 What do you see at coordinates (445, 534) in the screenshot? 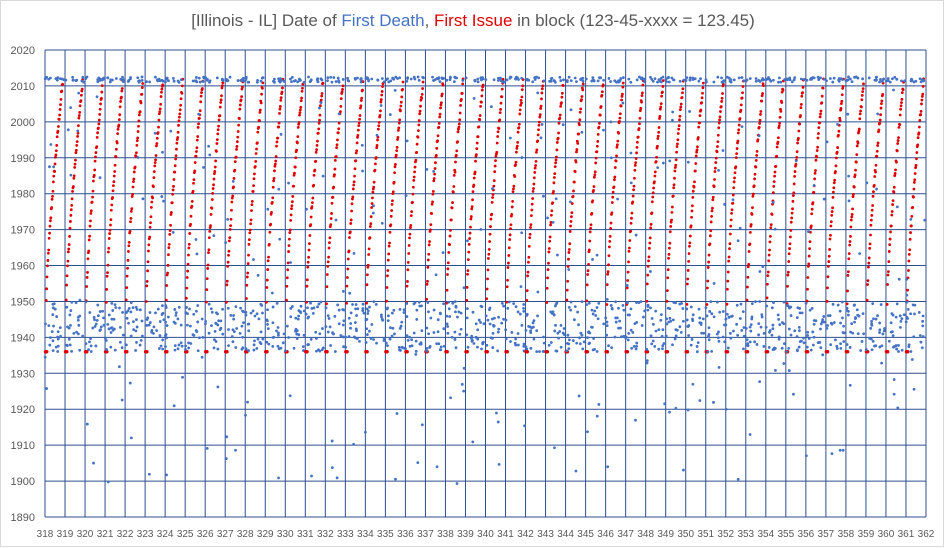
I see `x-tick-label: 338` at bounding box center [445, 534].